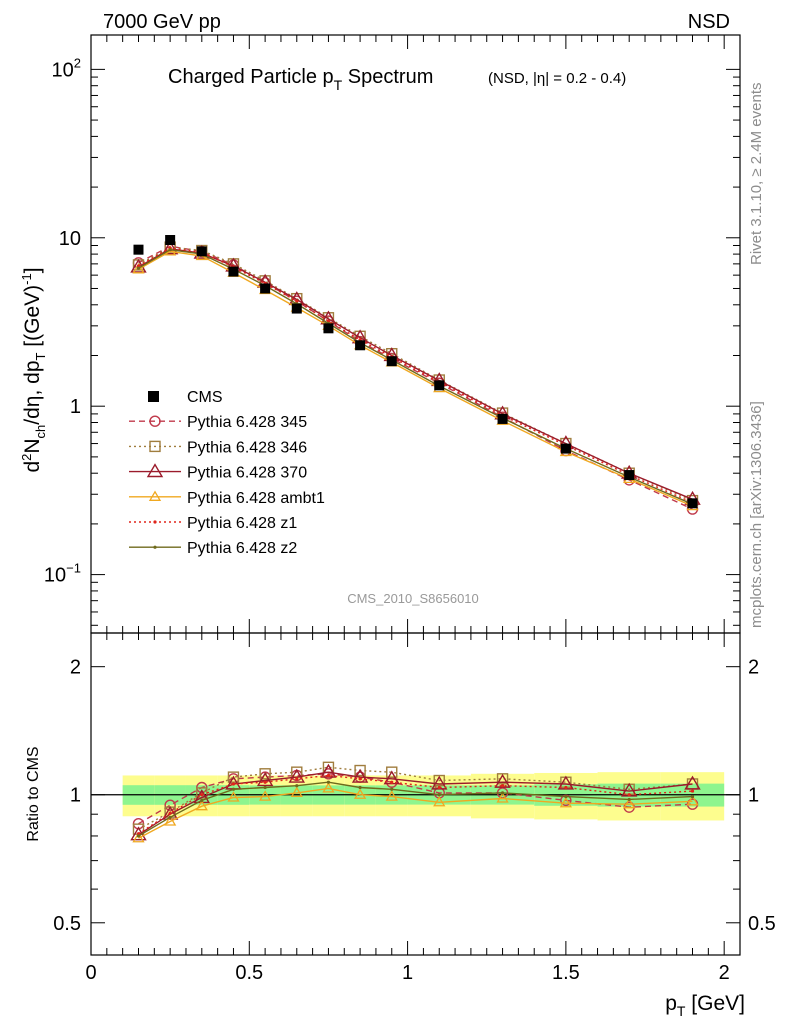 The width and height of the screenshot is (786, 1029). What do you see at coordinates (205, 397) in the screenshot?
I see `legend-label-cms: CMS` at bounding box center [205, 397].